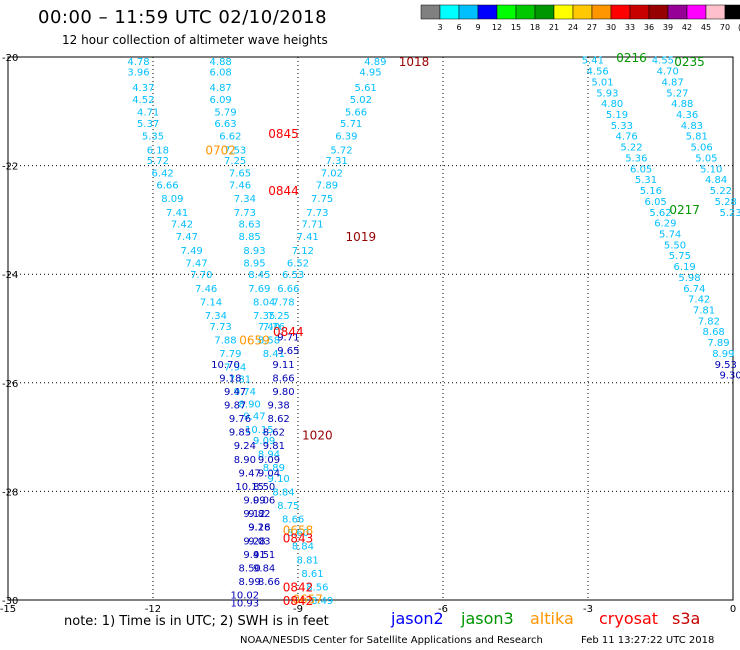 The width and height of the screenshot is (740, 650). I want to click on wave-height-point: 8.85, so click(250, 237).